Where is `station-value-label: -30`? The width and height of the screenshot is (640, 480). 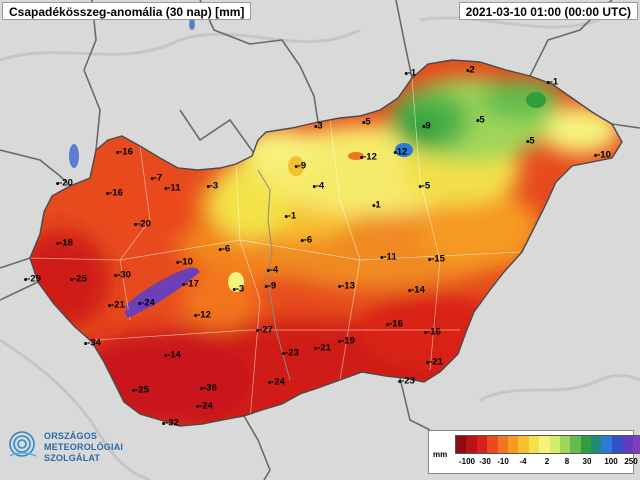
station-value-label: -30 is located at coordinates (124, 275).